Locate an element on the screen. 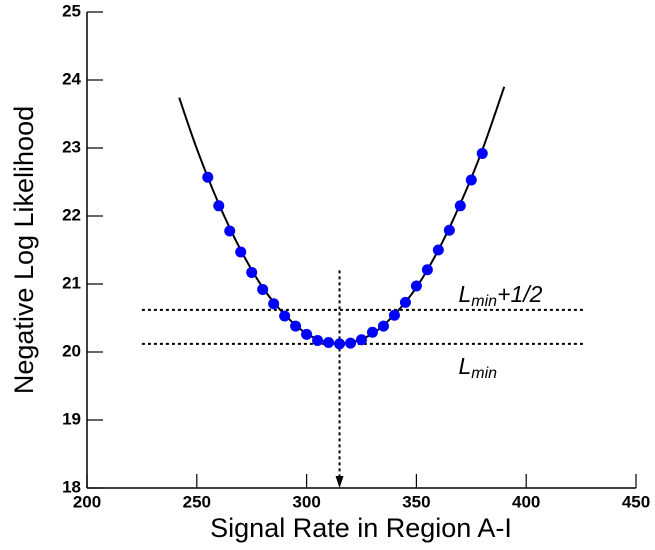  y-tick-label: 22 is located at coordinates (71, 214).